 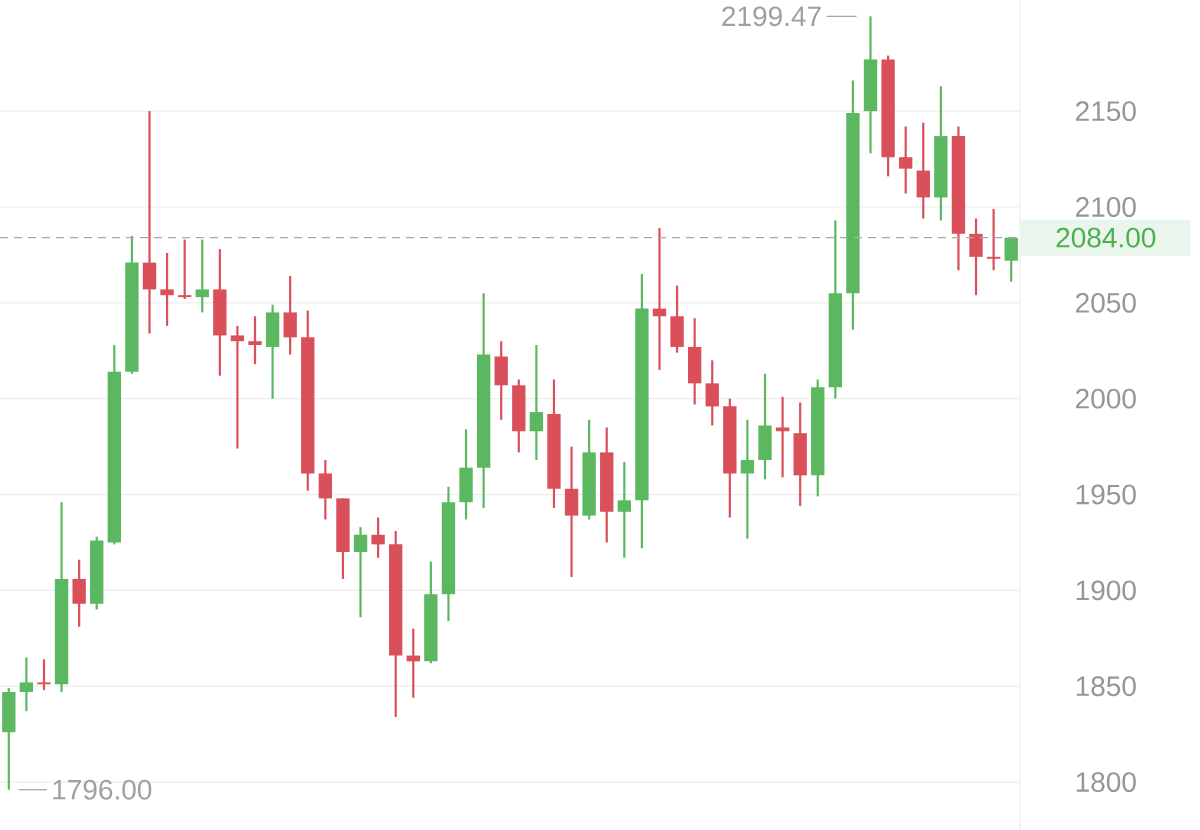 I want to click on y-tick-label: 1900, so click(x=1106, y=590).